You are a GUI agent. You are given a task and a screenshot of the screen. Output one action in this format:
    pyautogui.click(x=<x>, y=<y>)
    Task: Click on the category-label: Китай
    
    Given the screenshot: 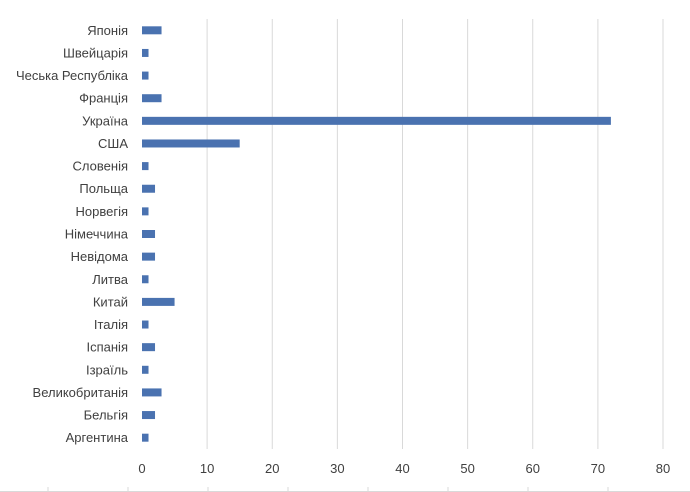 What is the action you would take?
    pyautogui.click(x=110, y=301)
    